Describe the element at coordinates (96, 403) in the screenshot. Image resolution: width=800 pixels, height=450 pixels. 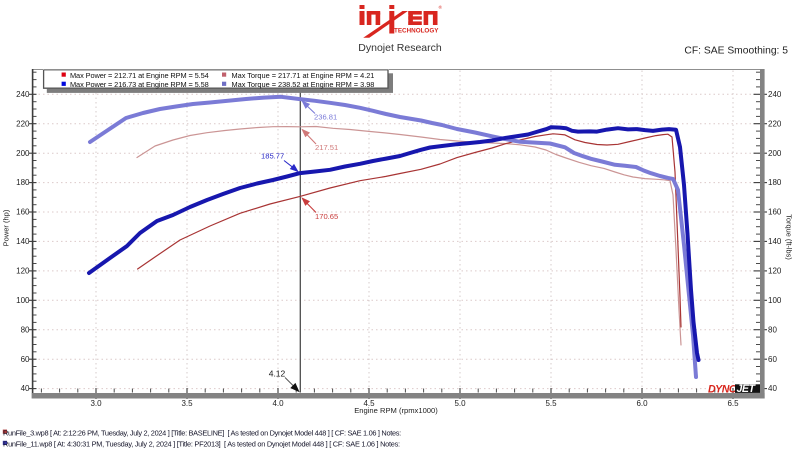
I see `svg-text: 3.0` at that location.